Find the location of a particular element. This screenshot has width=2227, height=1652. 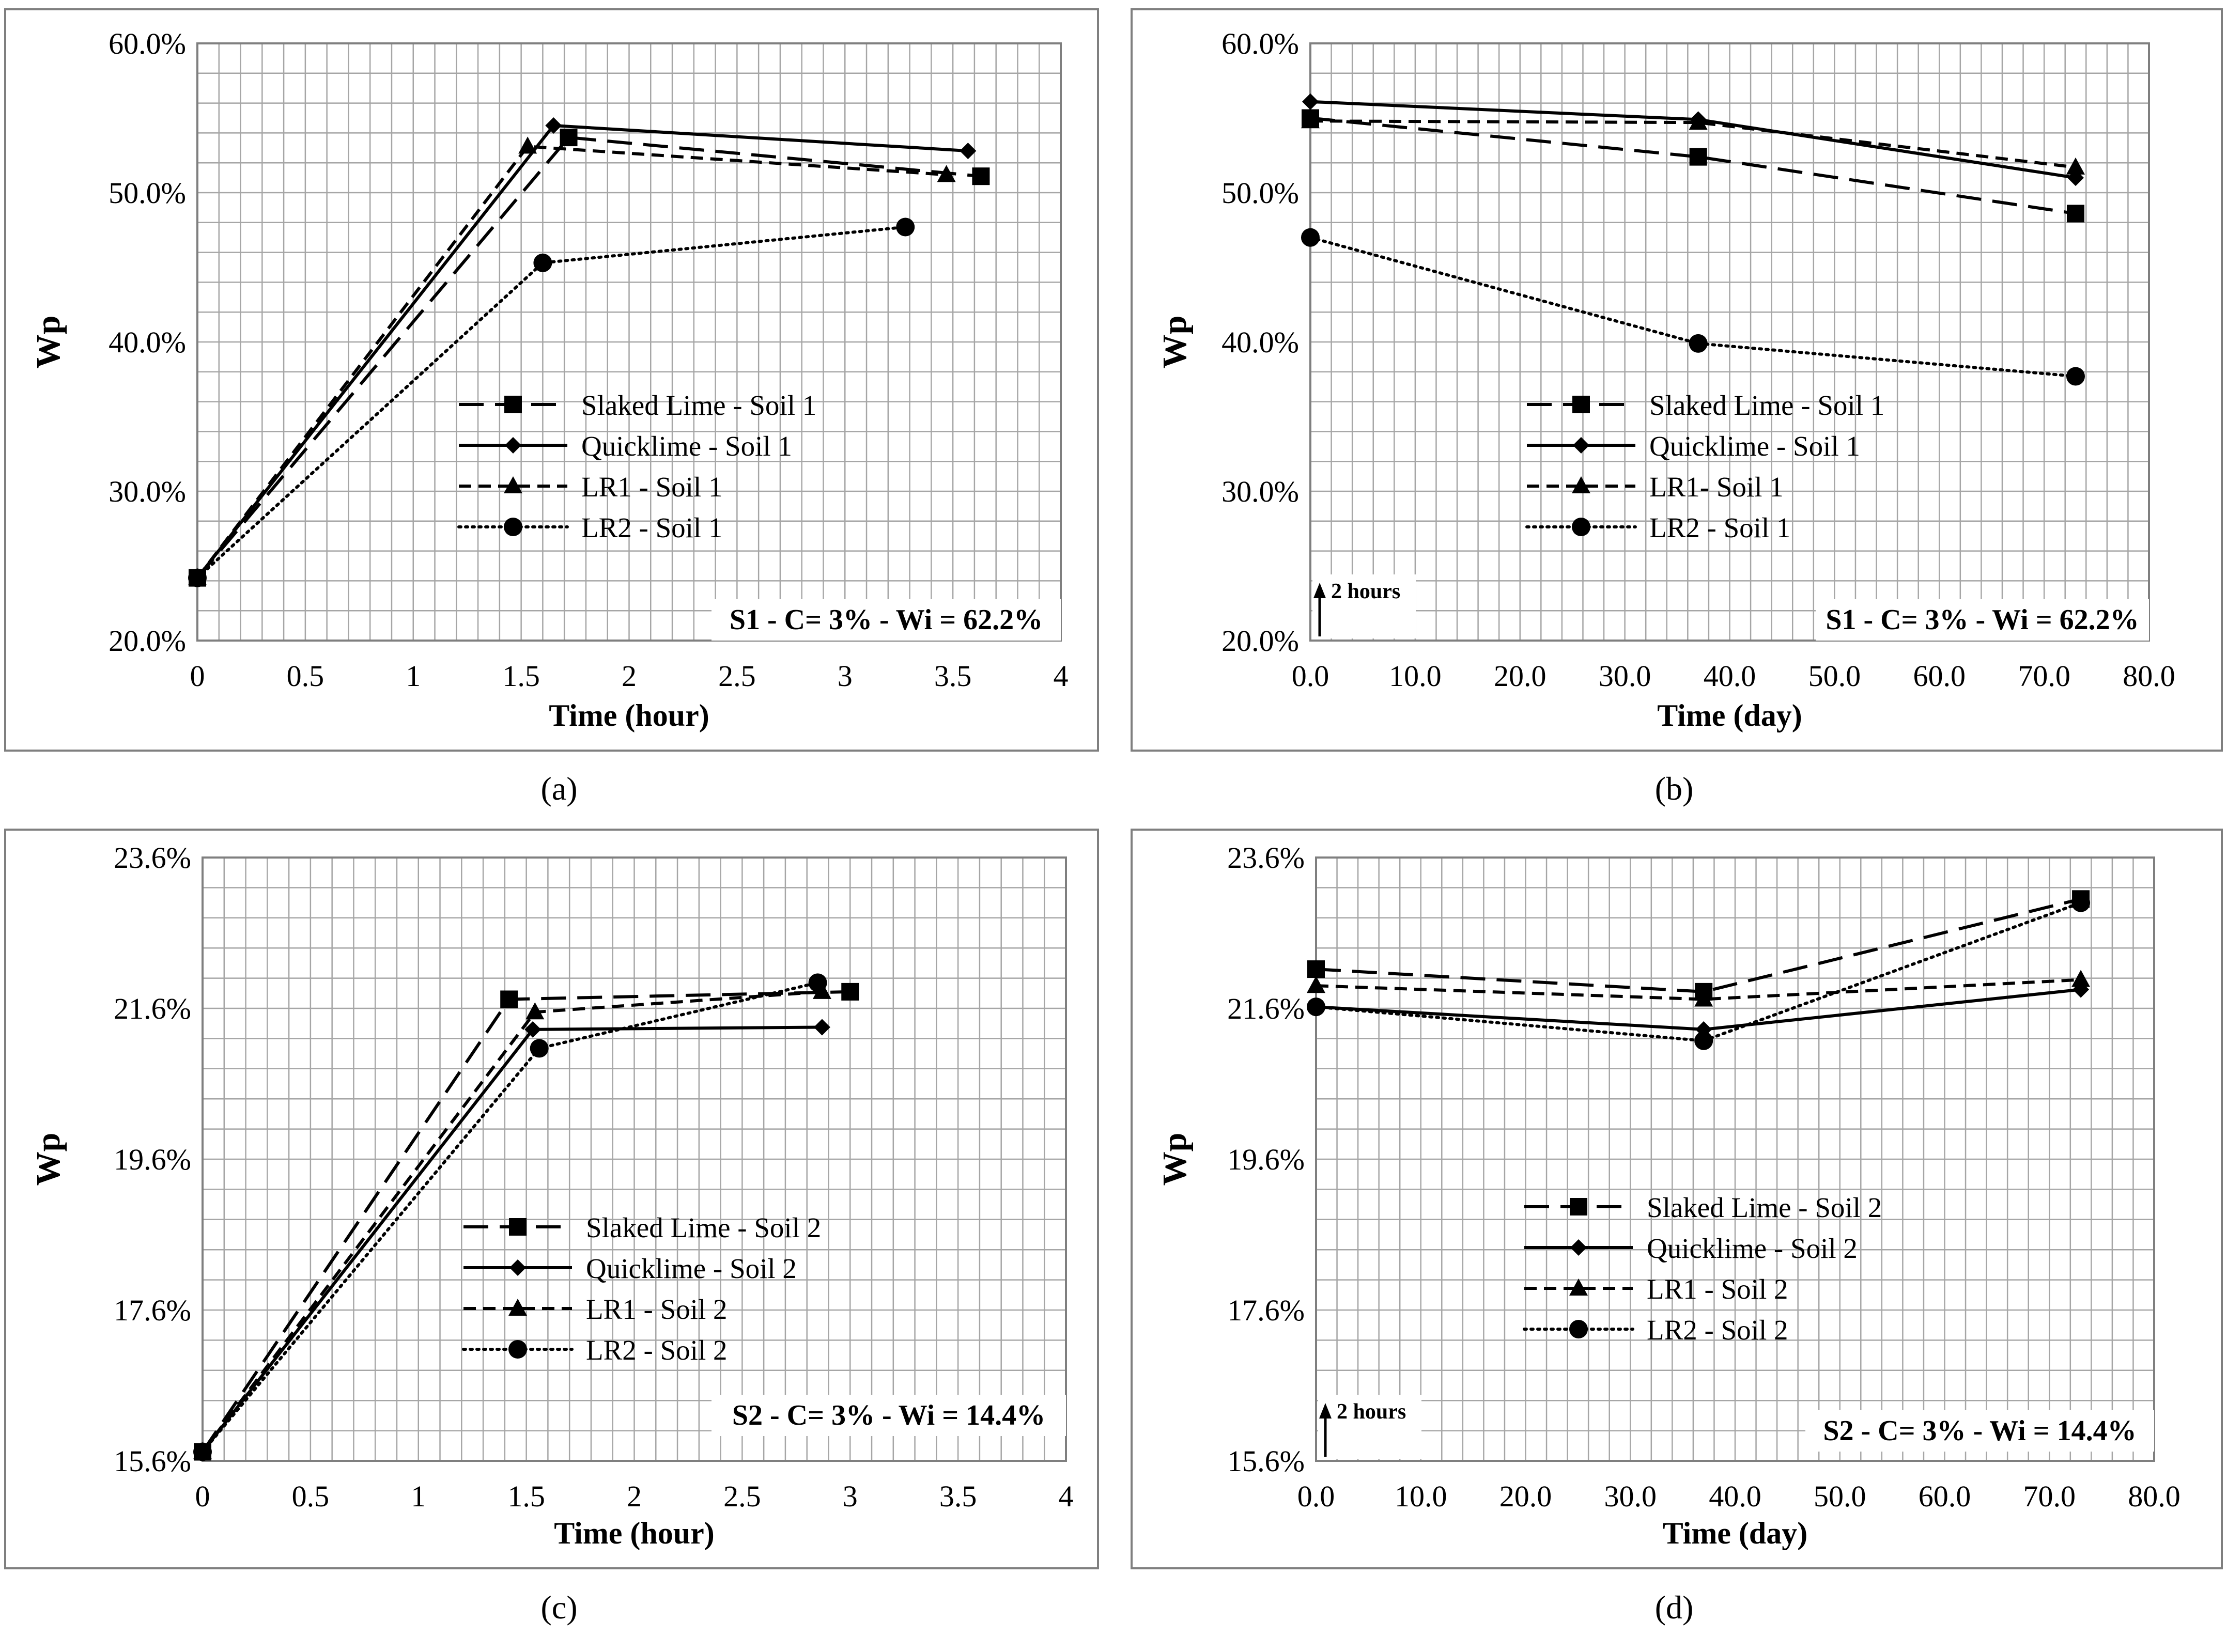

x-tick-label: 0.0 is located at coordinates (1311, 676).